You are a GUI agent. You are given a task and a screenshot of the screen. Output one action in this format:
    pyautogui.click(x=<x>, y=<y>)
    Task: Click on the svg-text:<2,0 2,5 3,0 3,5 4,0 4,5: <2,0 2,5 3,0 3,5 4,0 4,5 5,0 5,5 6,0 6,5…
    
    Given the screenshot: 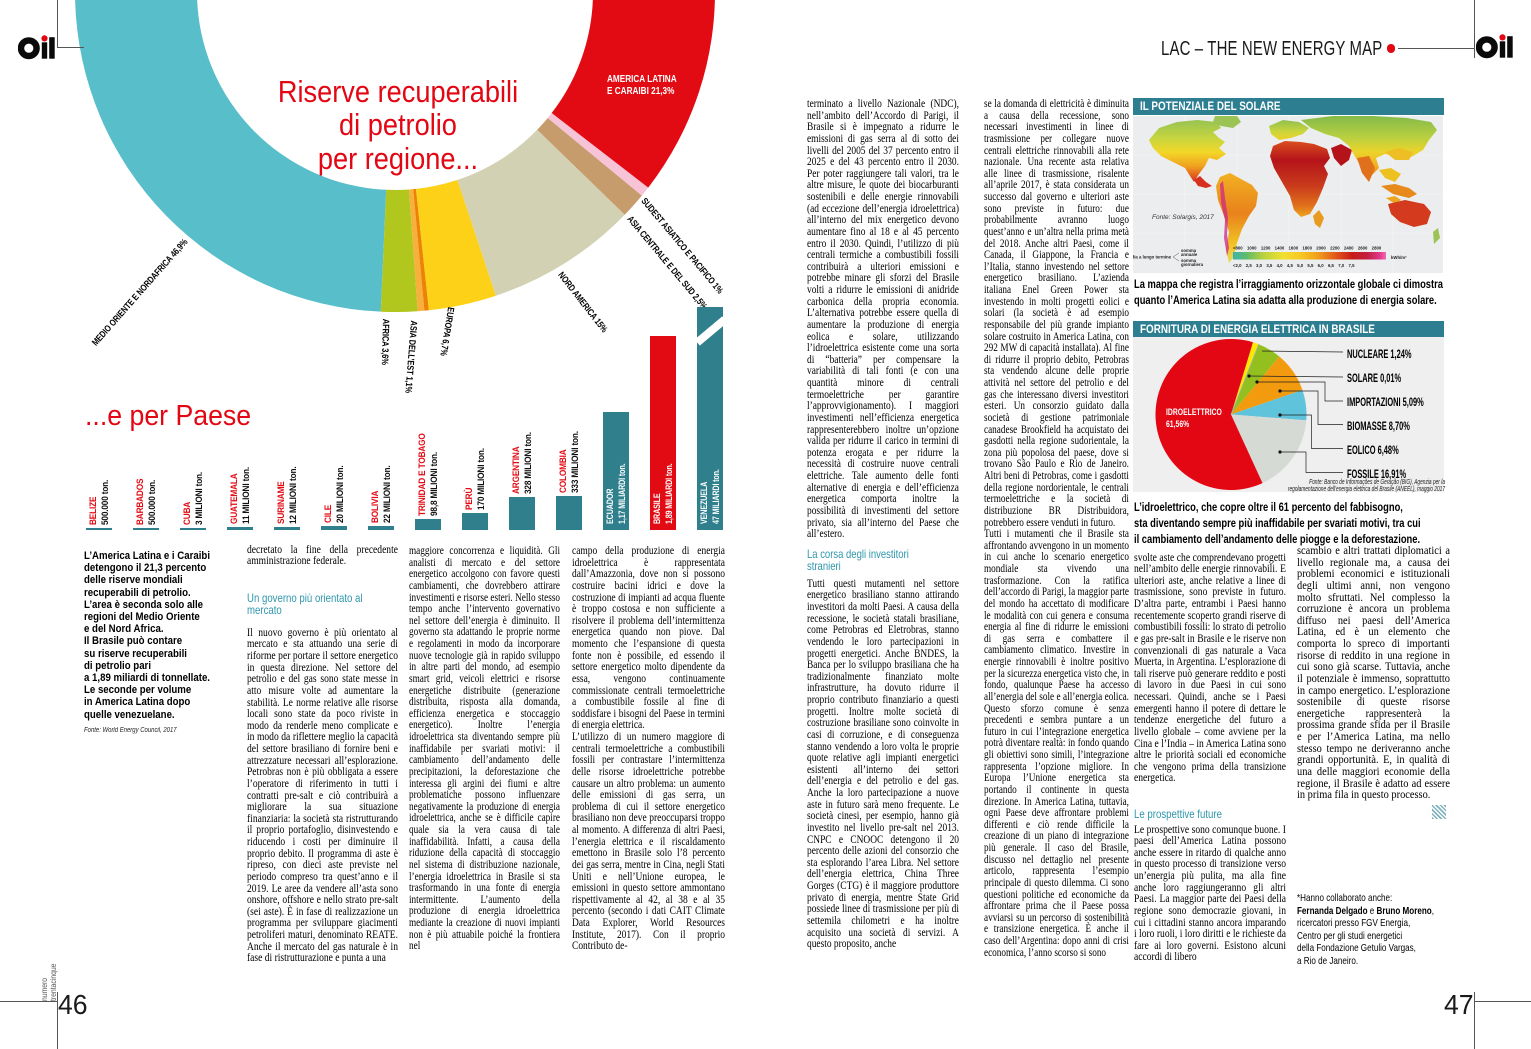 What is the action you would take?
    pyautogui.click(x=1294, y=265)
    